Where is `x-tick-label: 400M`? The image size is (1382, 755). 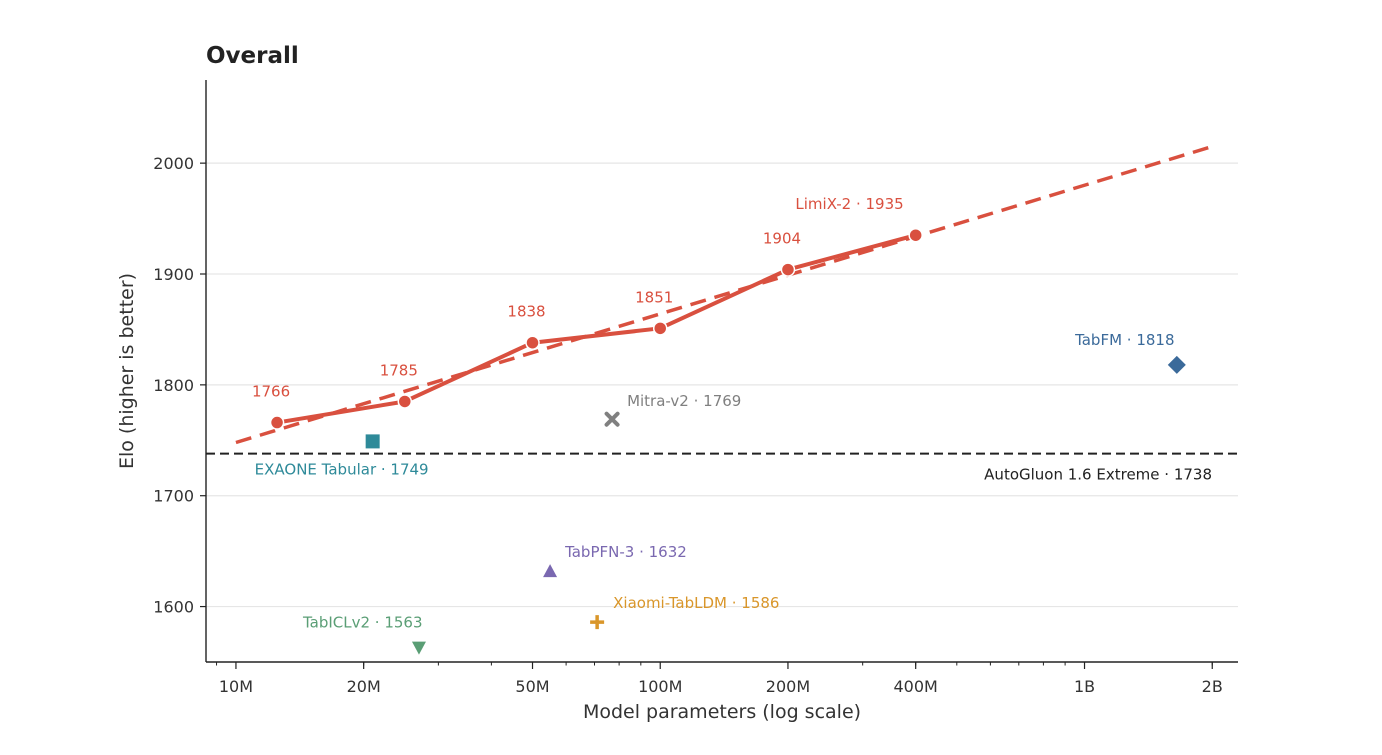
x-tick-label: 400M is located at coordinates (916, 686).